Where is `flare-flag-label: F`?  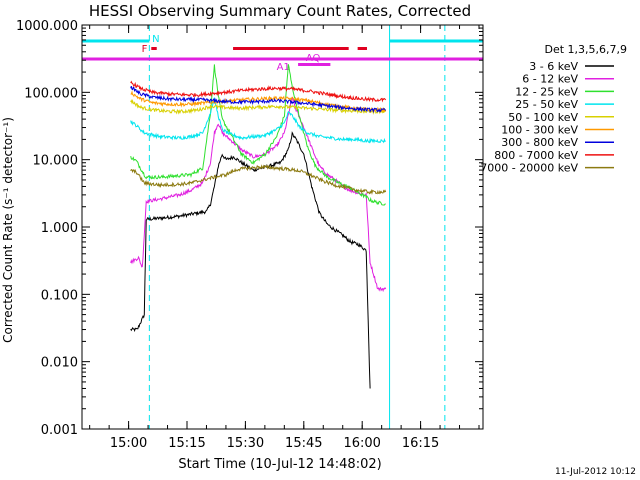
flare-flag-label: F is located at coordinates (145, 49).